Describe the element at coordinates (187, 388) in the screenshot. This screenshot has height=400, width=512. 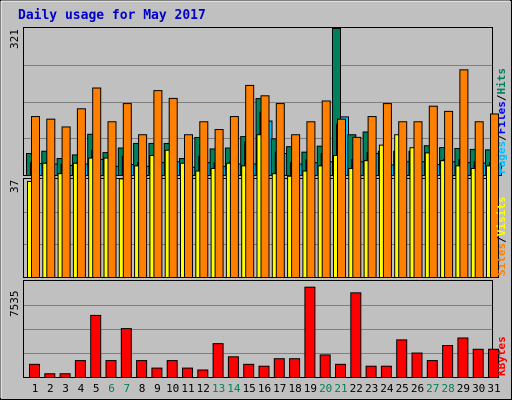
I see `day-label: 11` at that location.